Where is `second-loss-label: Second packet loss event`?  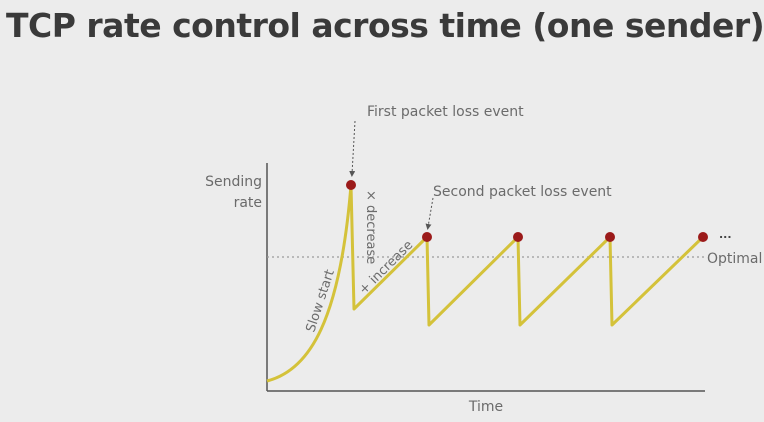 second-loss-label: Second packet loss event is located at coordinates (522, 192).